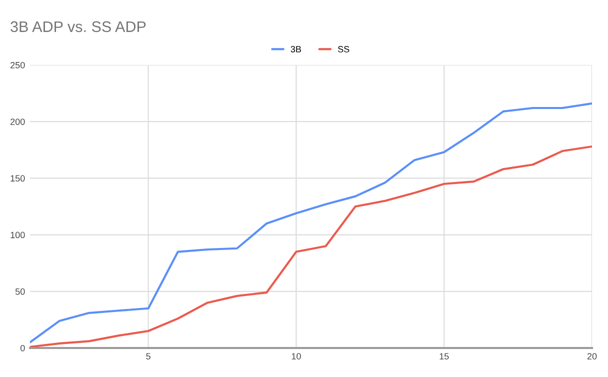 The image size is (608, 377). Describe the element at coordinates (344, 49) in the screenshot. I see `legend-label: SS` at that location.